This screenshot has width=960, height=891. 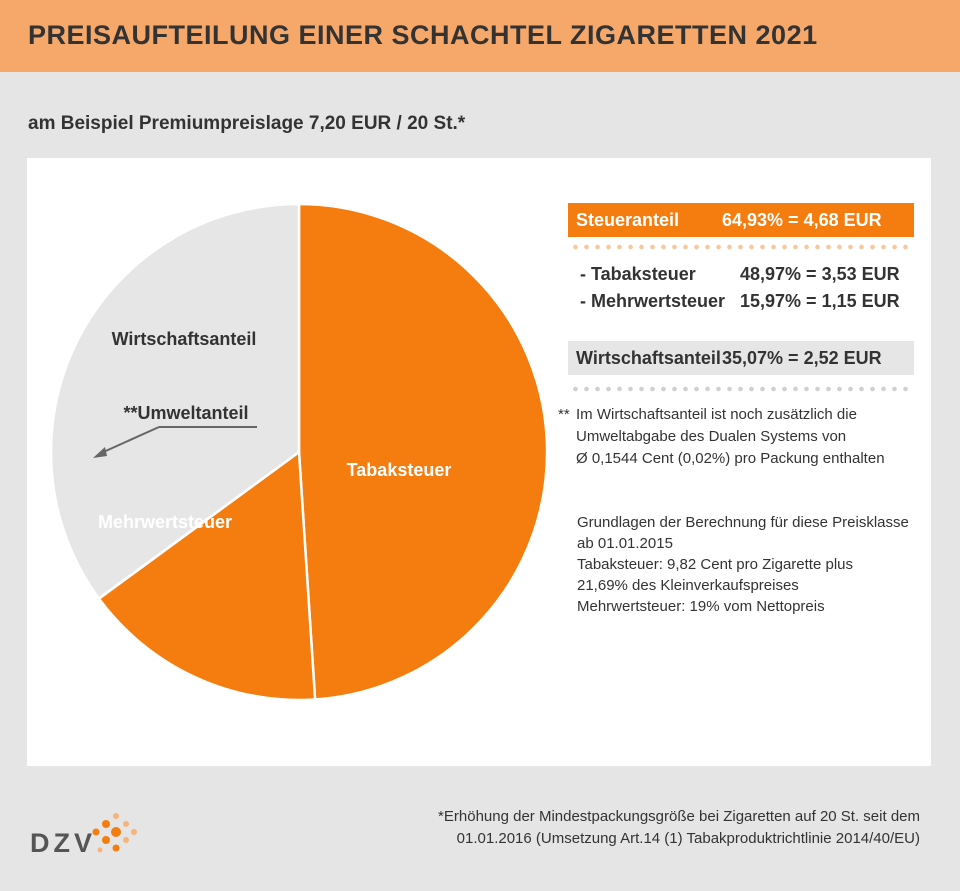 I want to click on pie-slice-mehrwertsteuer, so click(x=207, y=576).